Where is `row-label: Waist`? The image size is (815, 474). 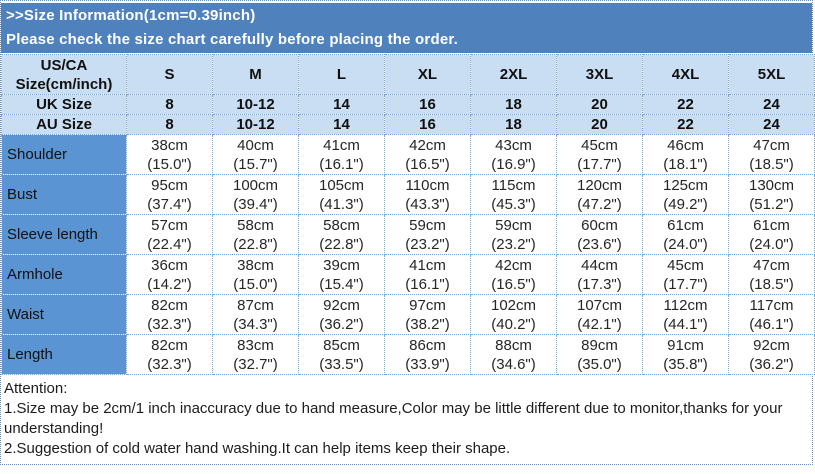
row-label: Waist is located at coordinates (64, 314).